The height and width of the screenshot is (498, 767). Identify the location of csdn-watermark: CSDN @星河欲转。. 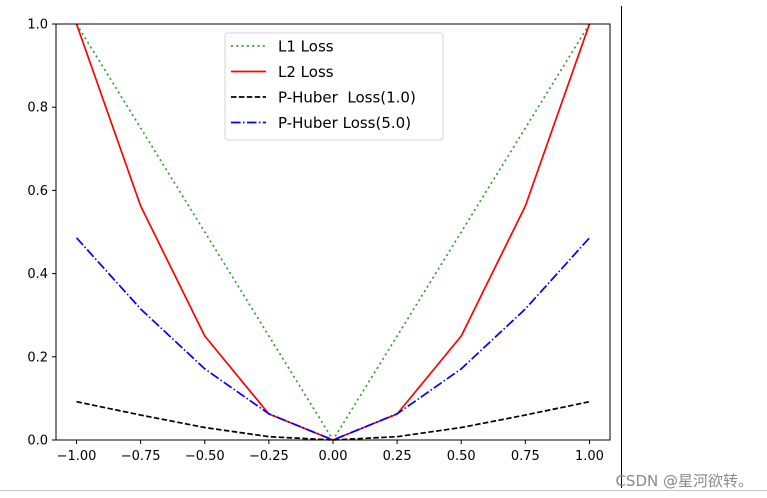
(684, 481).